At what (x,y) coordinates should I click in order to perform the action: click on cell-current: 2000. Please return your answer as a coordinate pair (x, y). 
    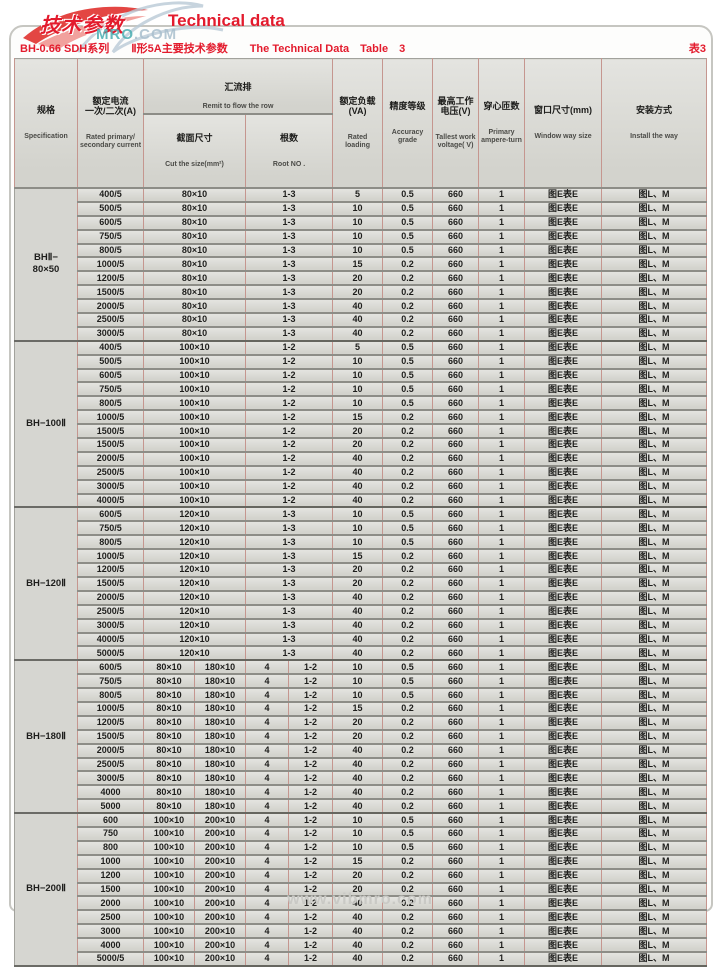
    Looking at the image, I should click on (110, 904).